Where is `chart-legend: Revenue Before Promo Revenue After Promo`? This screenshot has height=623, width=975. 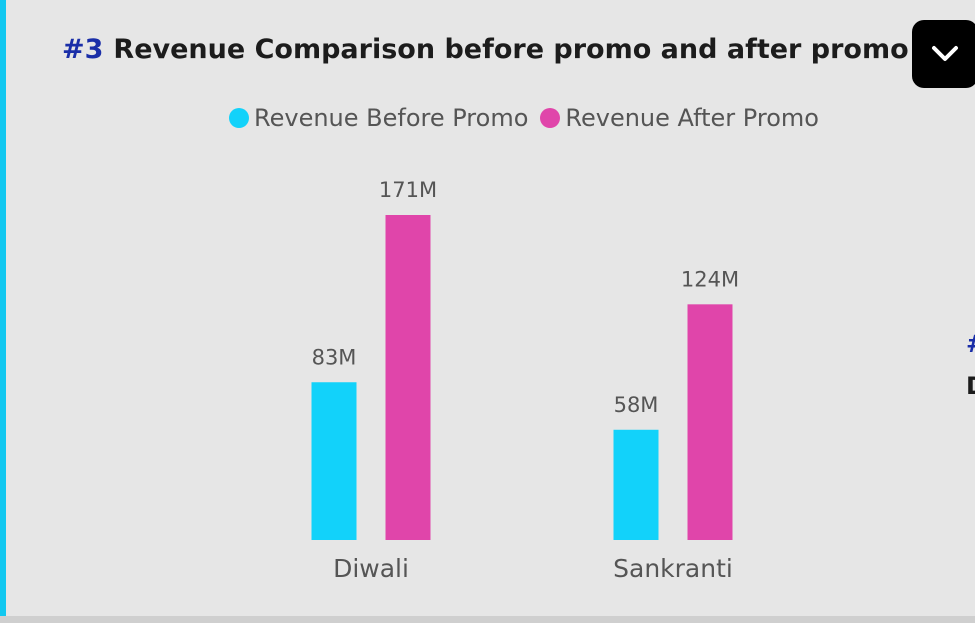
chart-legend: Revenue Before Promo Revenue After Promo is located at coordinates (530, 118).